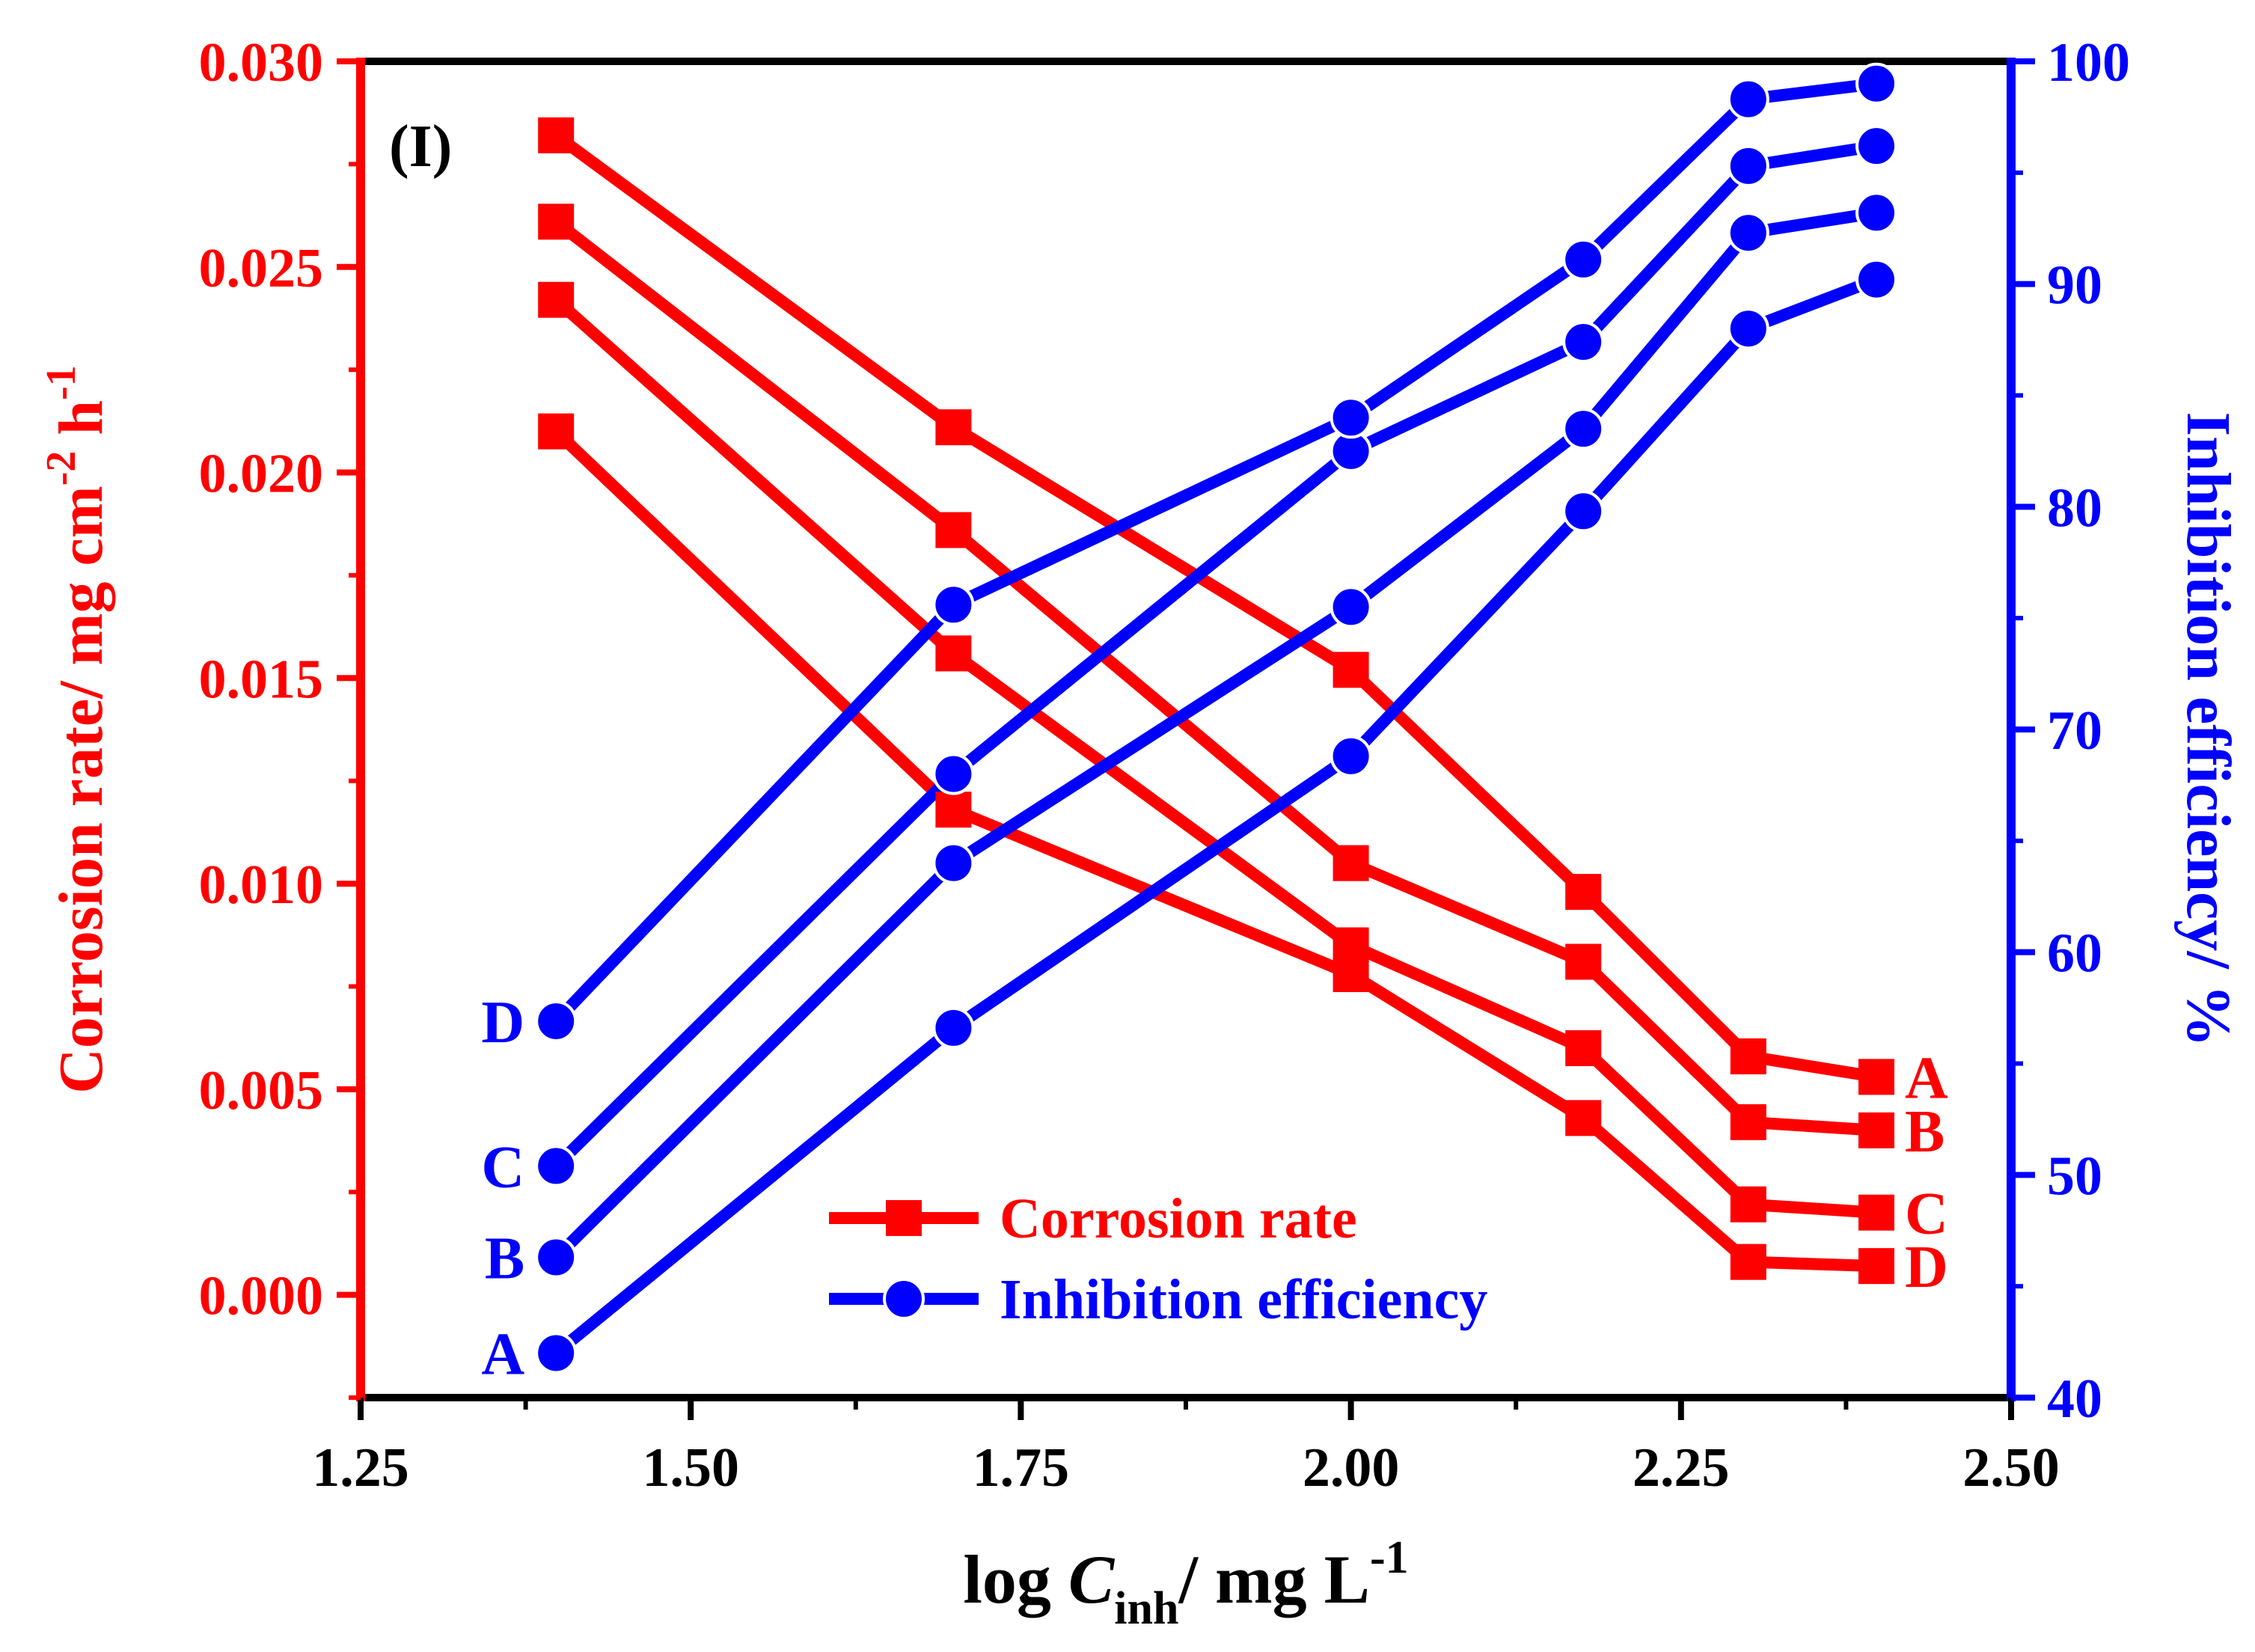  Describe the element at coordinates (361, 1468) in the screenshot. I see `x-tick-label: 1.25` at that location.